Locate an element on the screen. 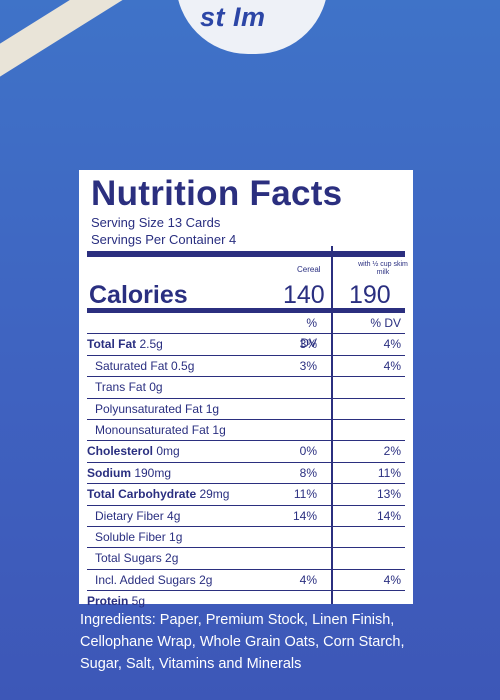 The width and height of the screenshot is (500, 700). col-header-cereal: Cereal is located at coordinates (309, 269).